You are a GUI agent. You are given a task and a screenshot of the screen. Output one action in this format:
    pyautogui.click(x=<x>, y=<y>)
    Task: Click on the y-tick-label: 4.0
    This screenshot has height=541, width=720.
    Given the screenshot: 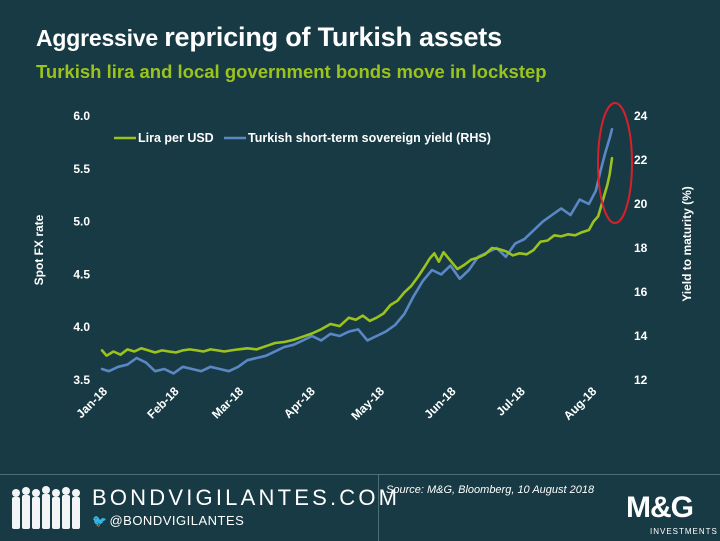 What is the action you would take?
    pyautogui.click(x=81, y=327)
    